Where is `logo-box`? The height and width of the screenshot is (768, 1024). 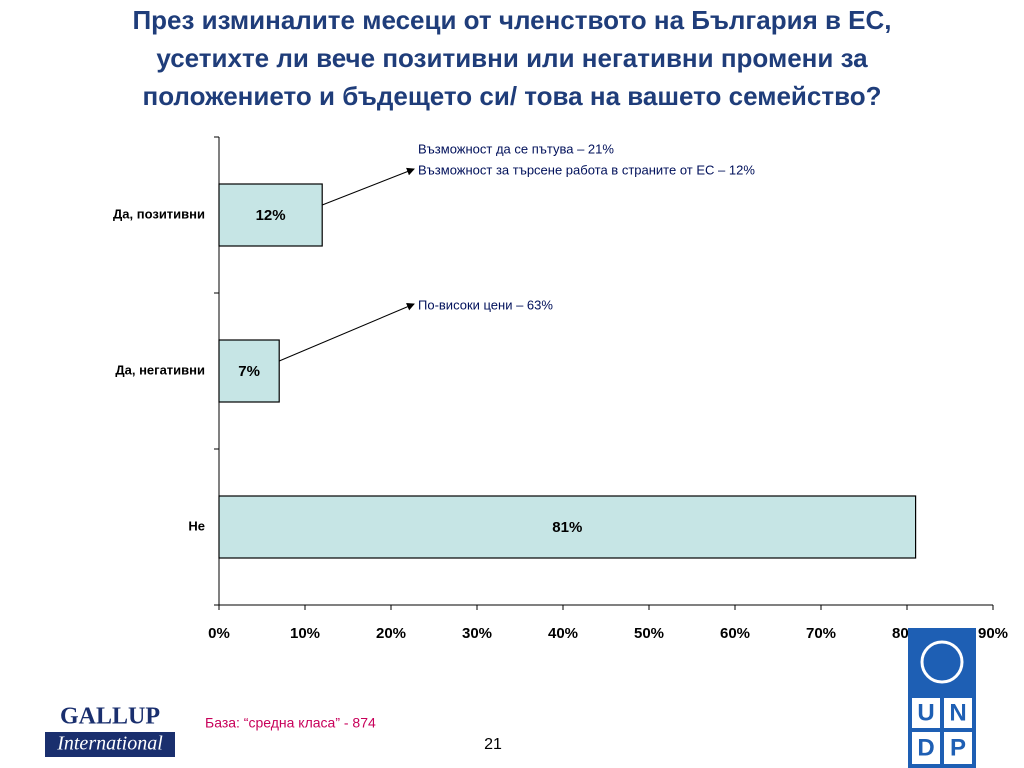 logo-box is located at coordinates (110, 744).